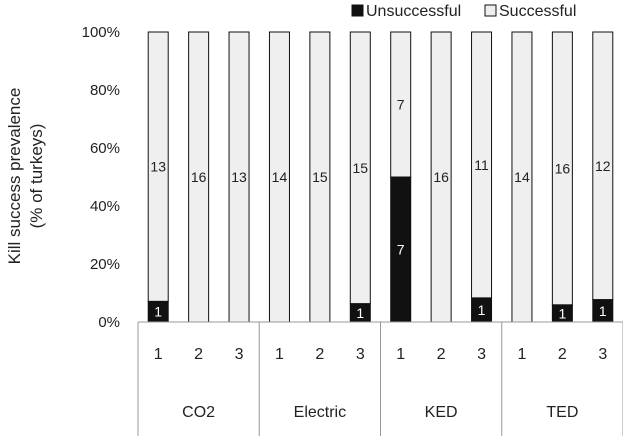  Describe the element at coordinates (401, 250) in the screenshot. I see `data-label-unsuccessful: 7` at that location.